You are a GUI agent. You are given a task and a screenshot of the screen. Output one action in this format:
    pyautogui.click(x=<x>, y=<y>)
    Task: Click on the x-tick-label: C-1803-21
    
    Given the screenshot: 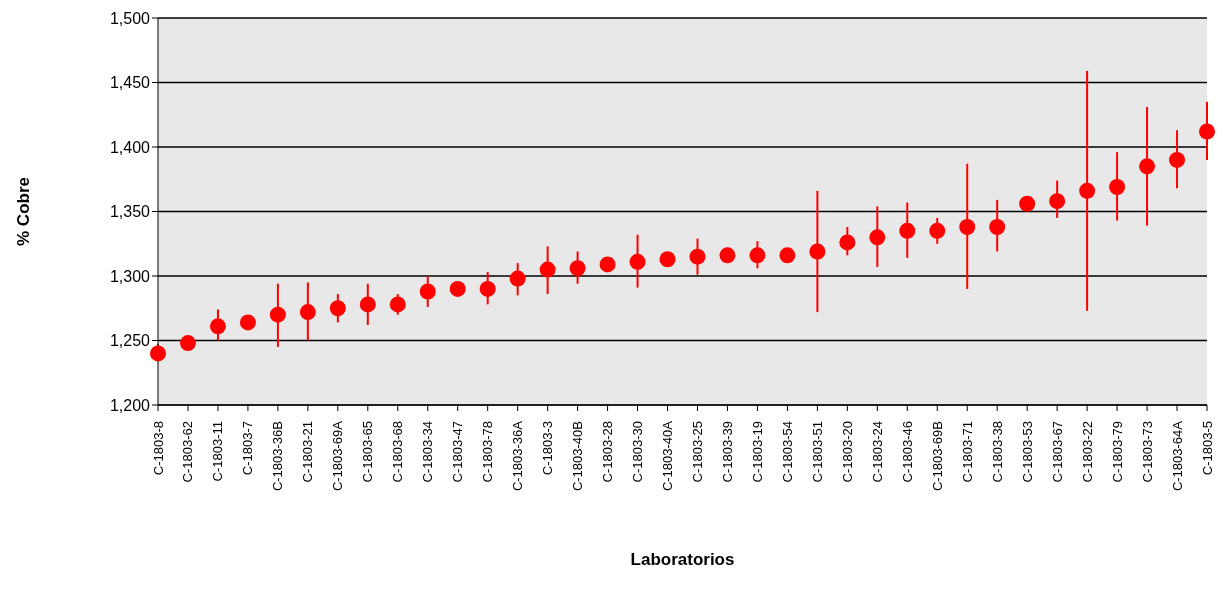 What is the action you would take?
    pyautogui.click(x=308, y=452)
    